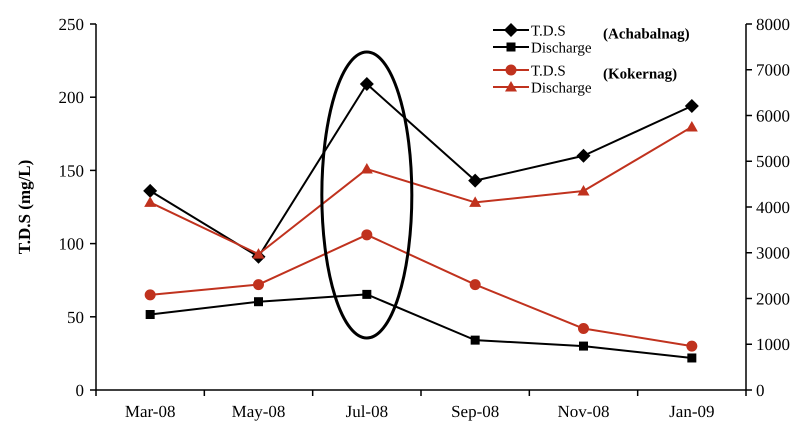 The image size is (808, 427). Describe the element at coordinates (773, 70) in the screenshot. I see `y2-tick-label: 7000` at that location.